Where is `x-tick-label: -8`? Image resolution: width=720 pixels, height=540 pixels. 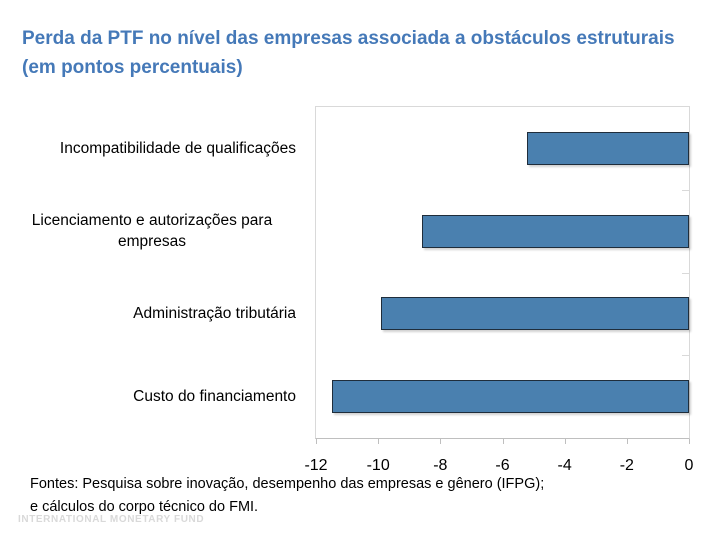
x-tick-label: -8 is located at coordinates (440, 465).